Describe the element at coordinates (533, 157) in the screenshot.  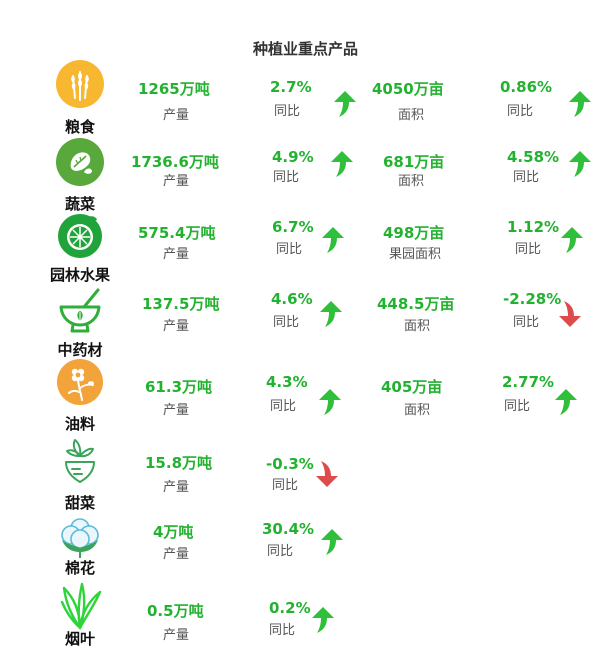
I see `area-yoy-value: 4.58%` at that location.